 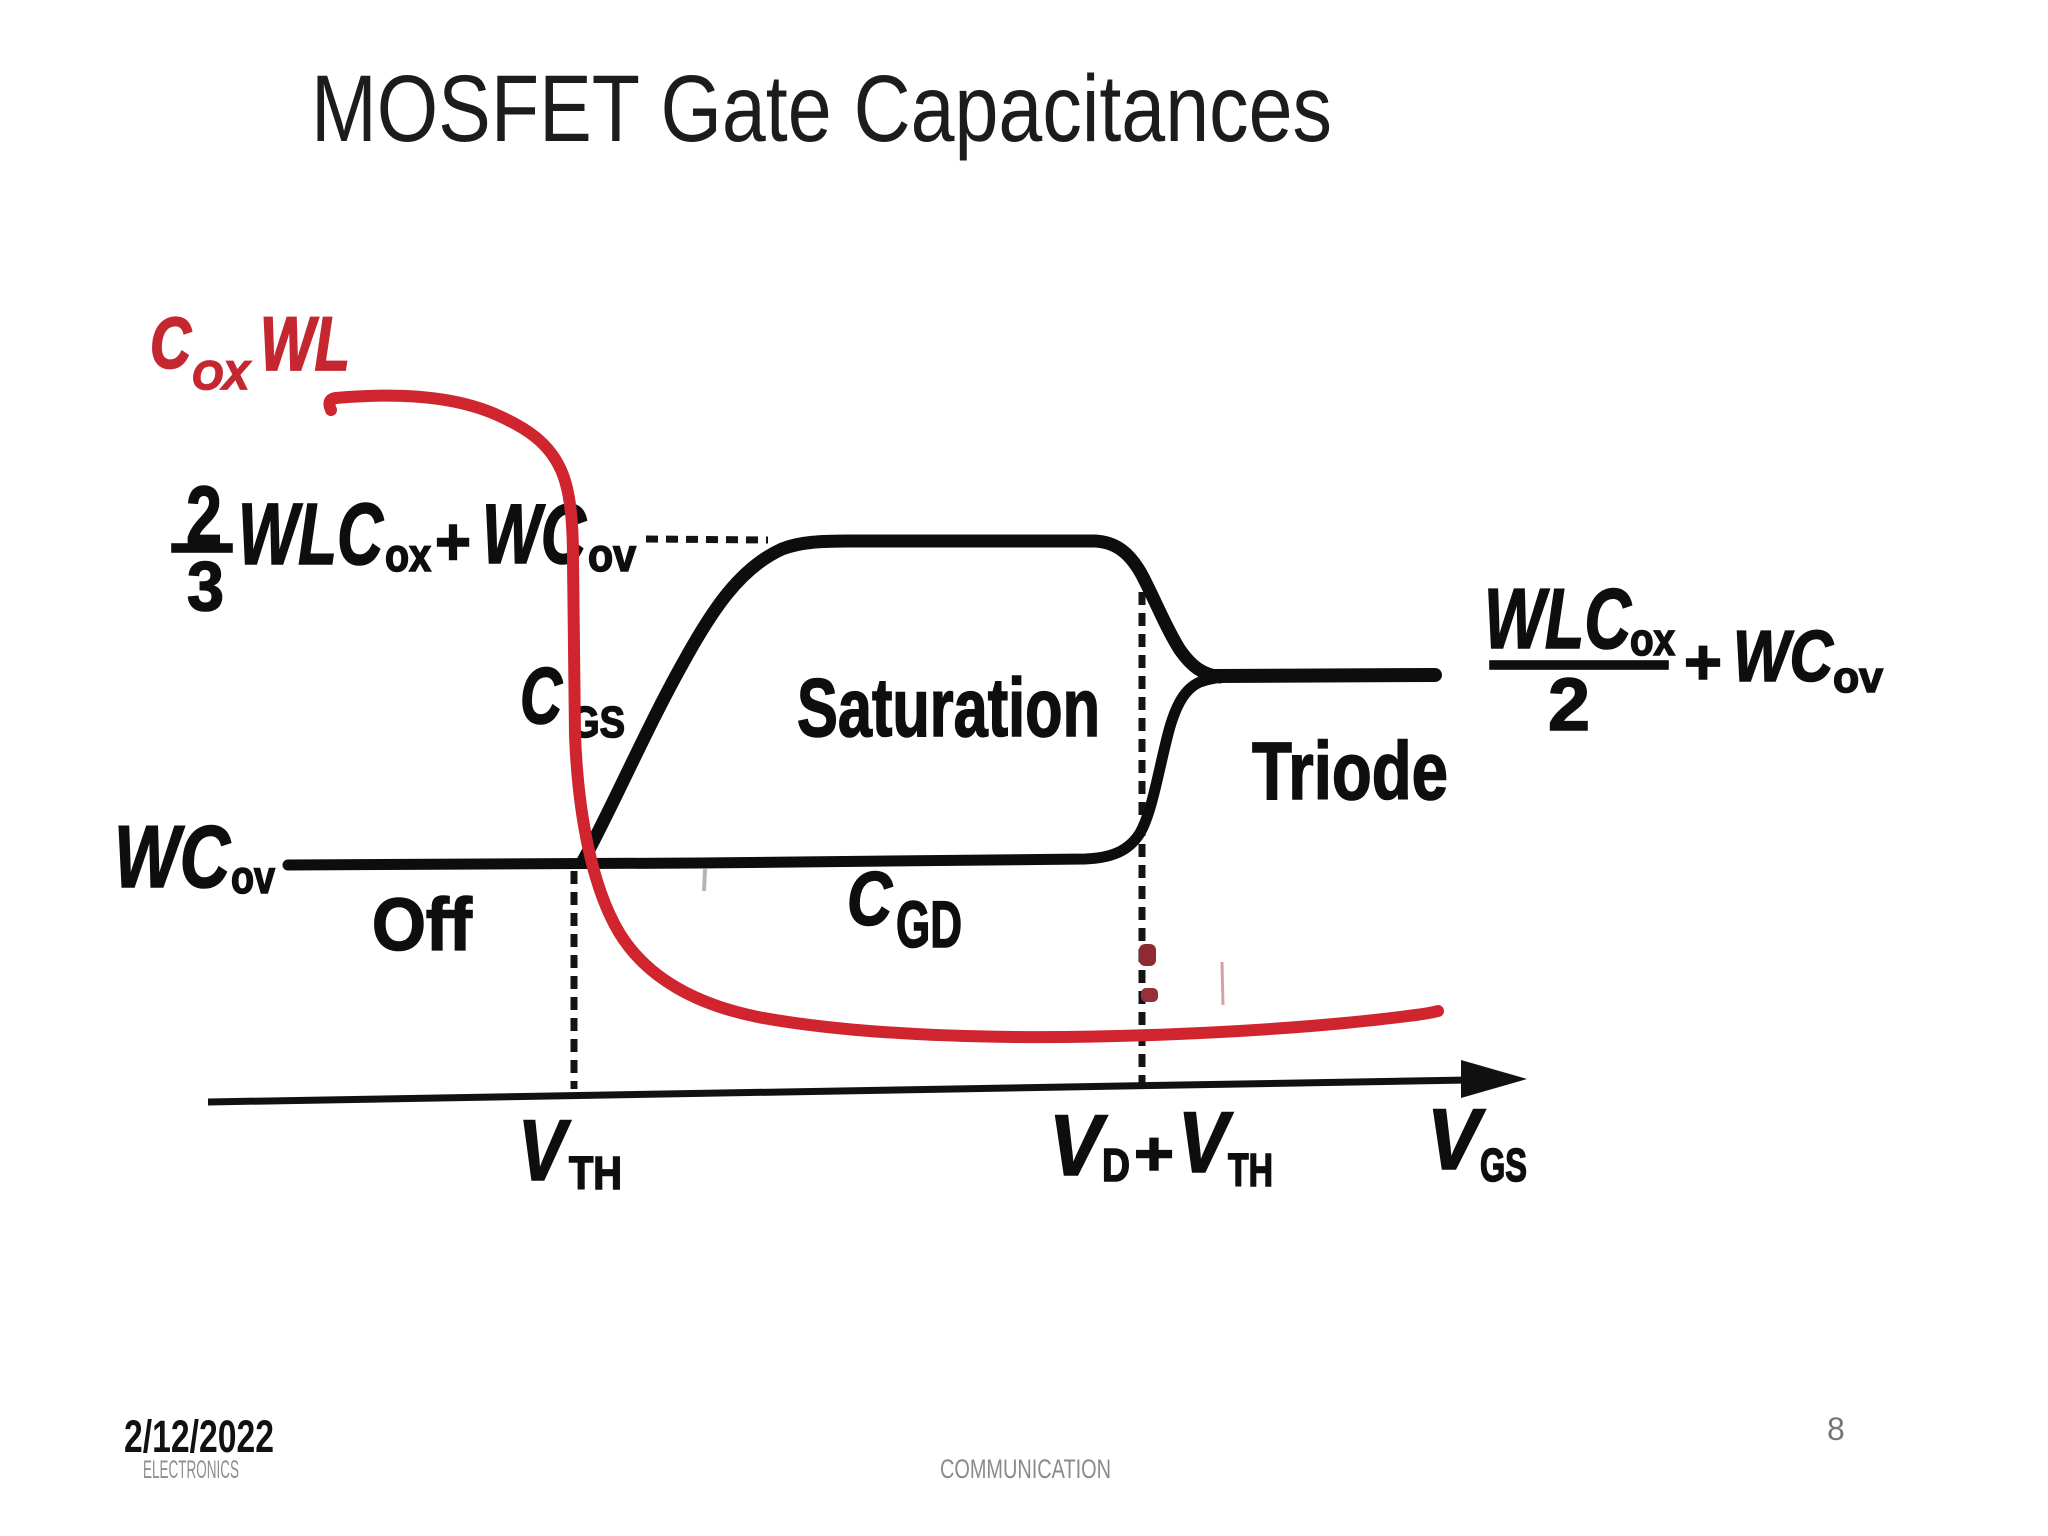 I want to click on svg-text: OX, so click(x=221, y=376).